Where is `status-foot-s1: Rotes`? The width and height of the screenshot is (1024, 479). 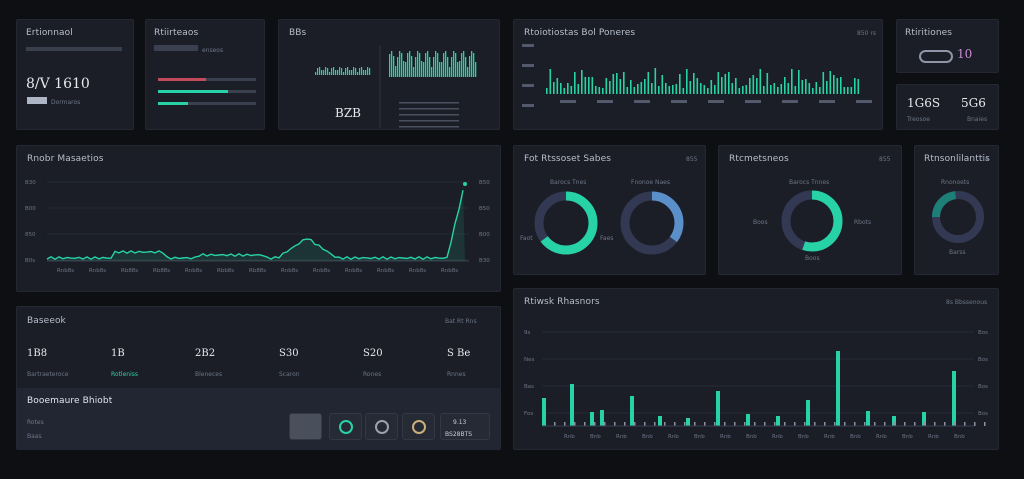
status-foot-s1: Rotes is located at coordinates (35, 422).